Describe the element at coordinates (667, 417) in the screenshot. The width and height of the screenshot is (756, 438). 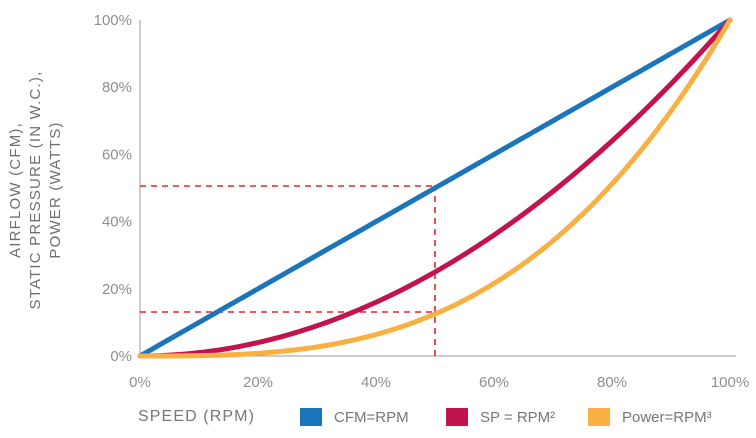
I see `legend-label-power: Power=RPM³` at that location.